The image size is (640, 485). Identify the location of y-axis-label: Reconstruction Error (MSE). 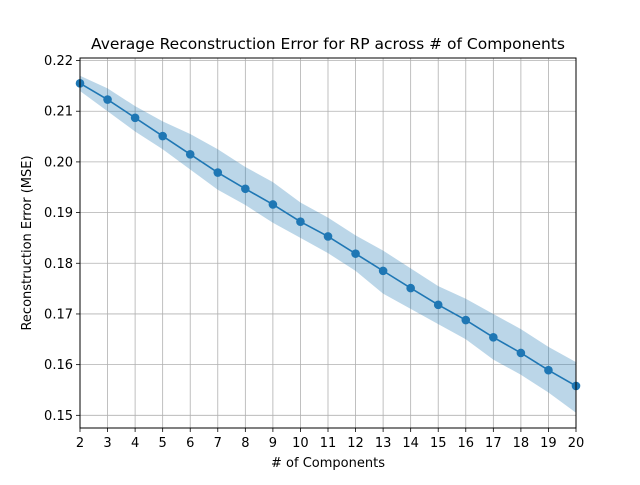
(27, 242).